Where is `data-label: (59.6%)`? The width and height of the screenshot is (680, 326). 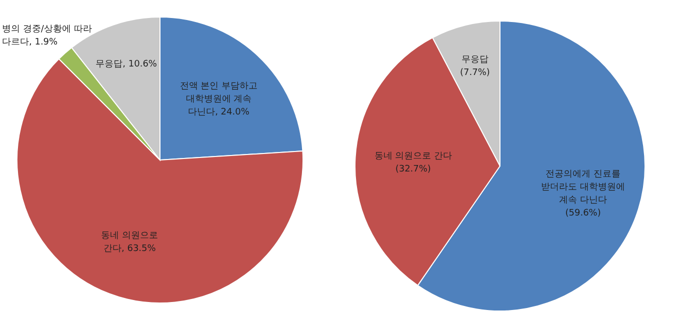
data-label: (59.6%) is located at coordinates (583, 213).